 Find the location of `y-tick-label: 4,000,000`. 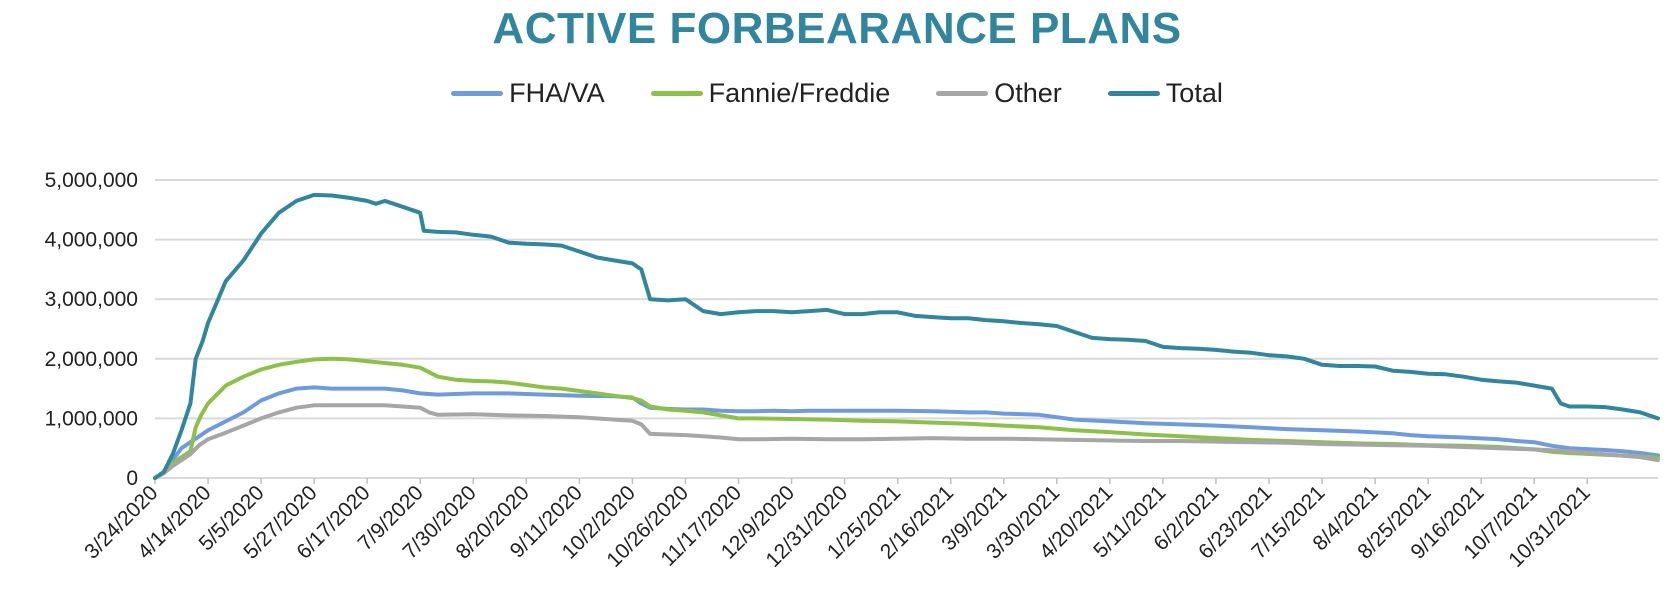

y-tick-label: 4,000,000 is located at coordinates (91, 240).